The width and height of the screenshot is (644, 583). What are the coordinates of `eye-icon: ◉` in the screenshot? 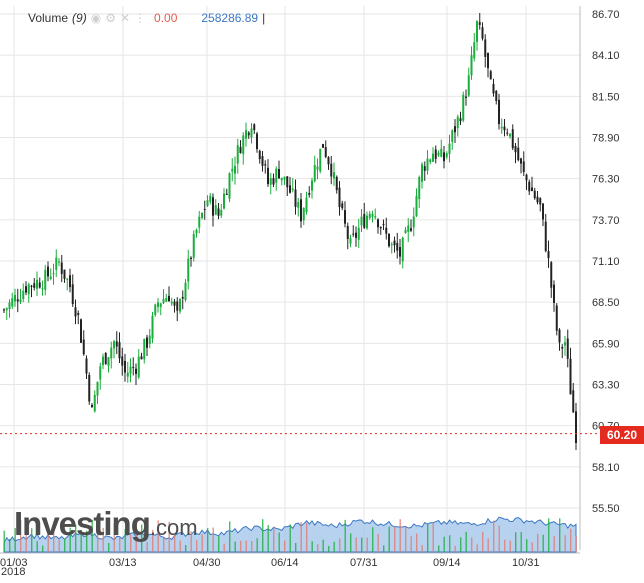 It's located at (96, 18).